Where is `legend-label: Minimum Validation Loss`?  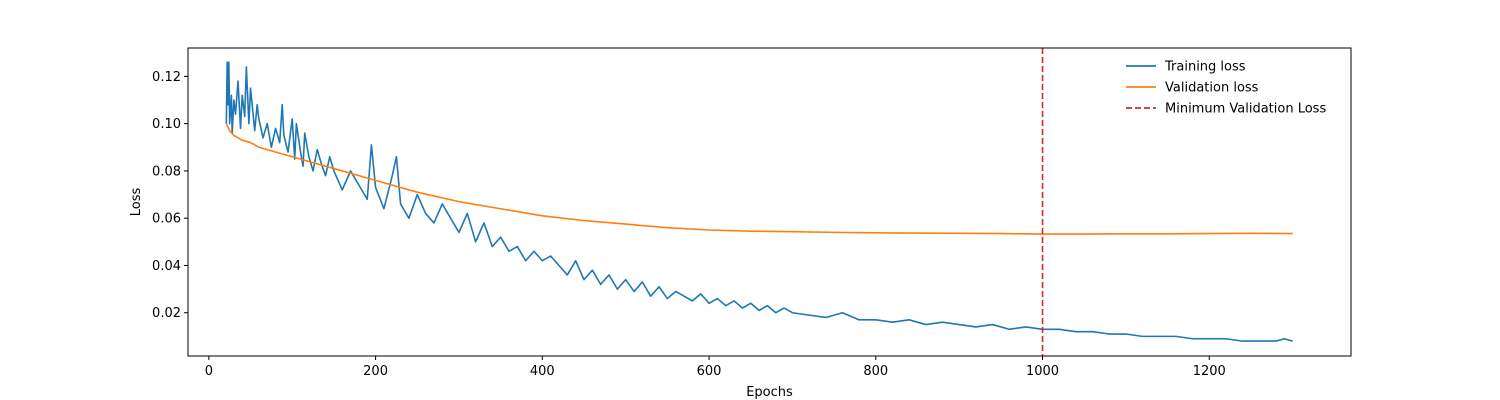 legend-label: Minimum Validation Loss is located at coordinates (1245, 109).